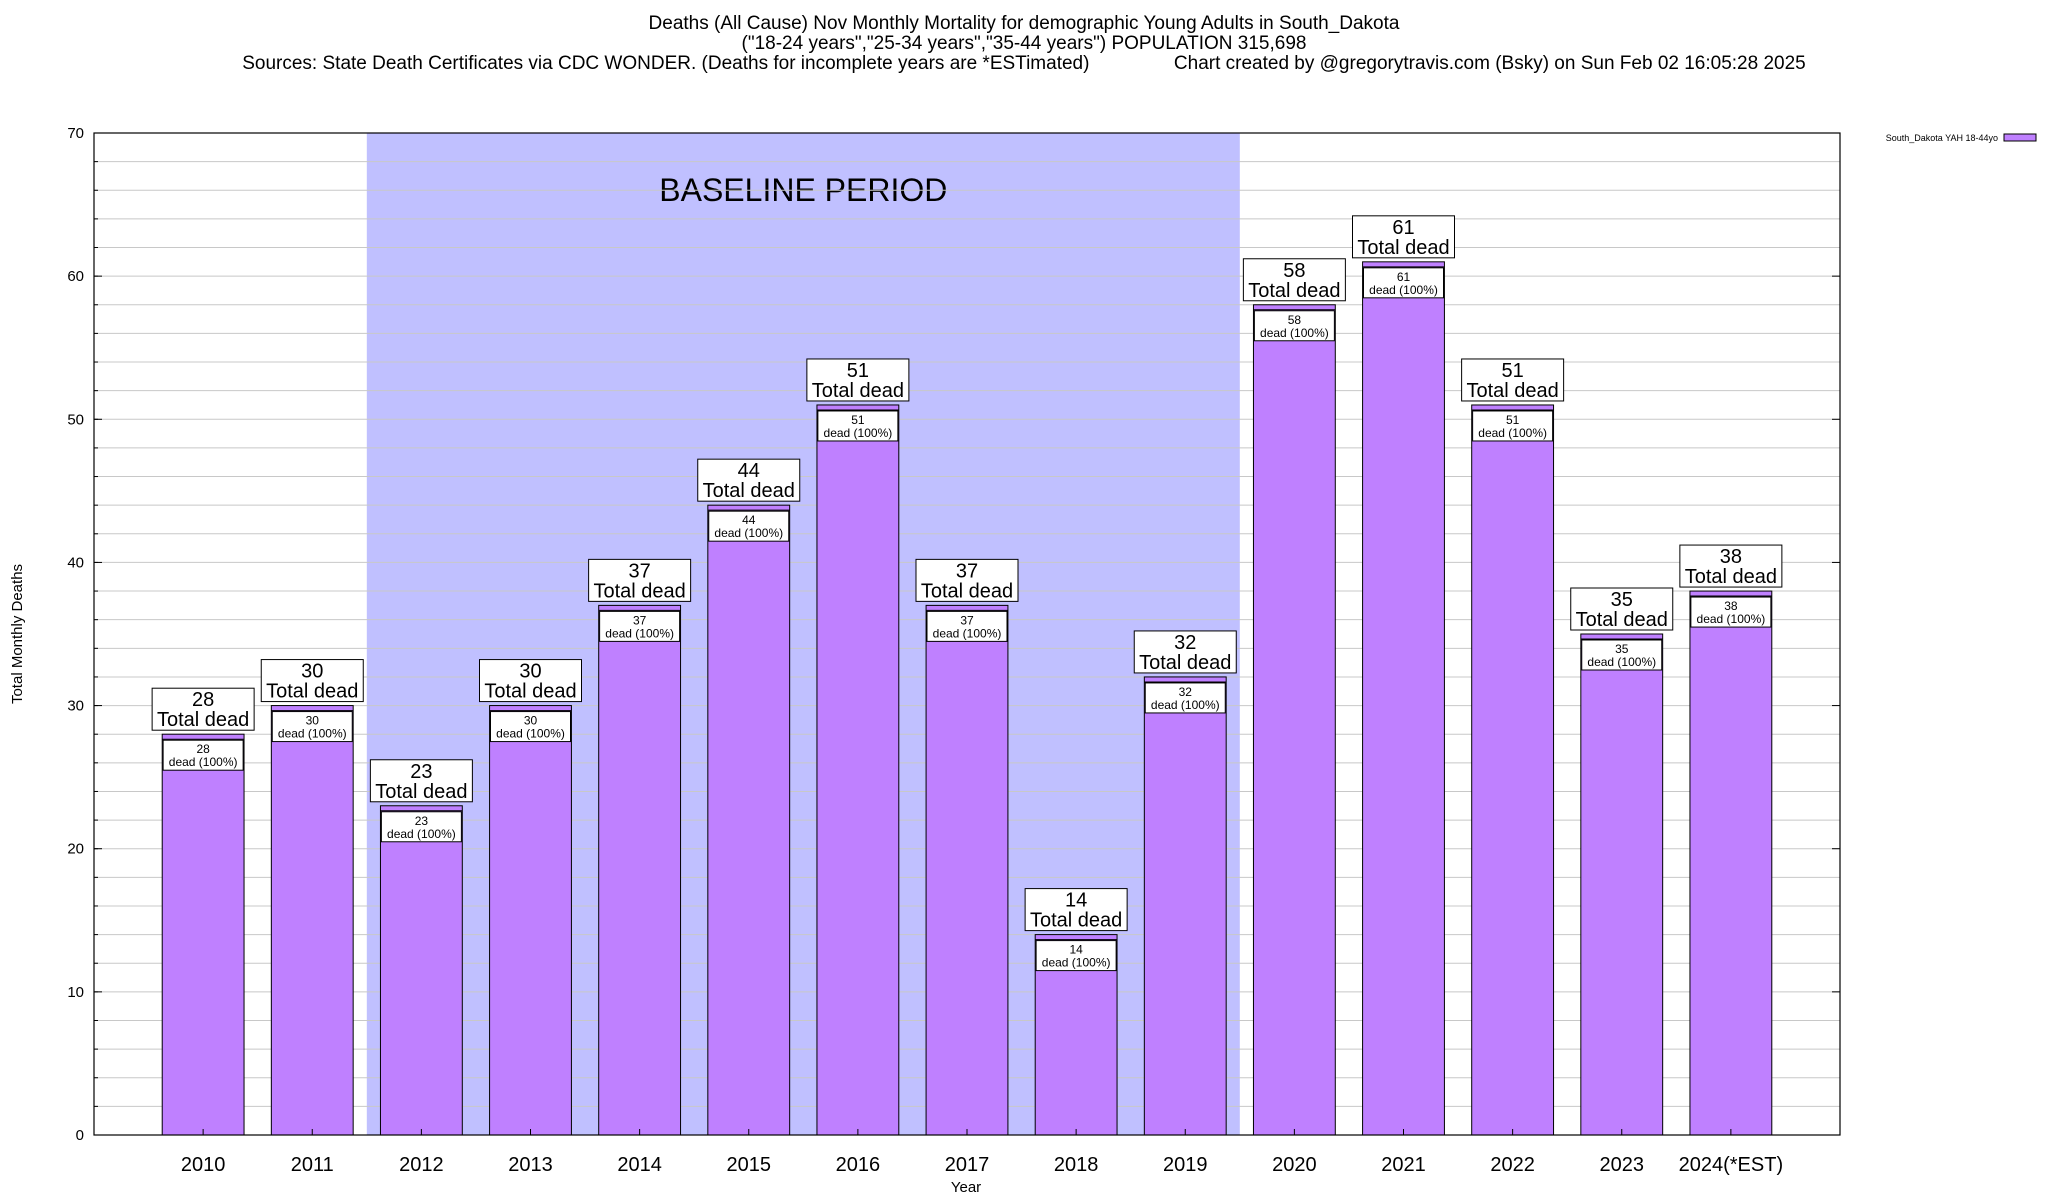 The image size is (2048, 1200). I want to click on x-tick-label: 2024(*EST), so click(1731, 1165).